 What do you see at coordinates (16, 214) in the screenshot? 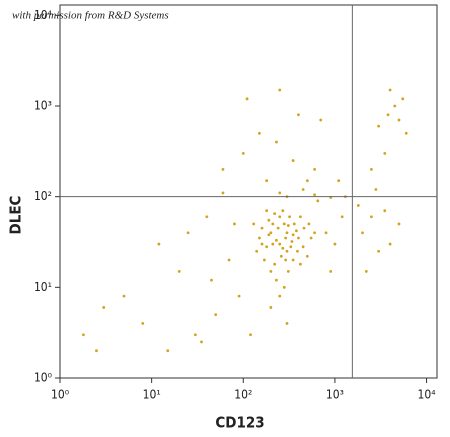
I see `y-axis-title: DLEC` at bounding box center [16, 214].